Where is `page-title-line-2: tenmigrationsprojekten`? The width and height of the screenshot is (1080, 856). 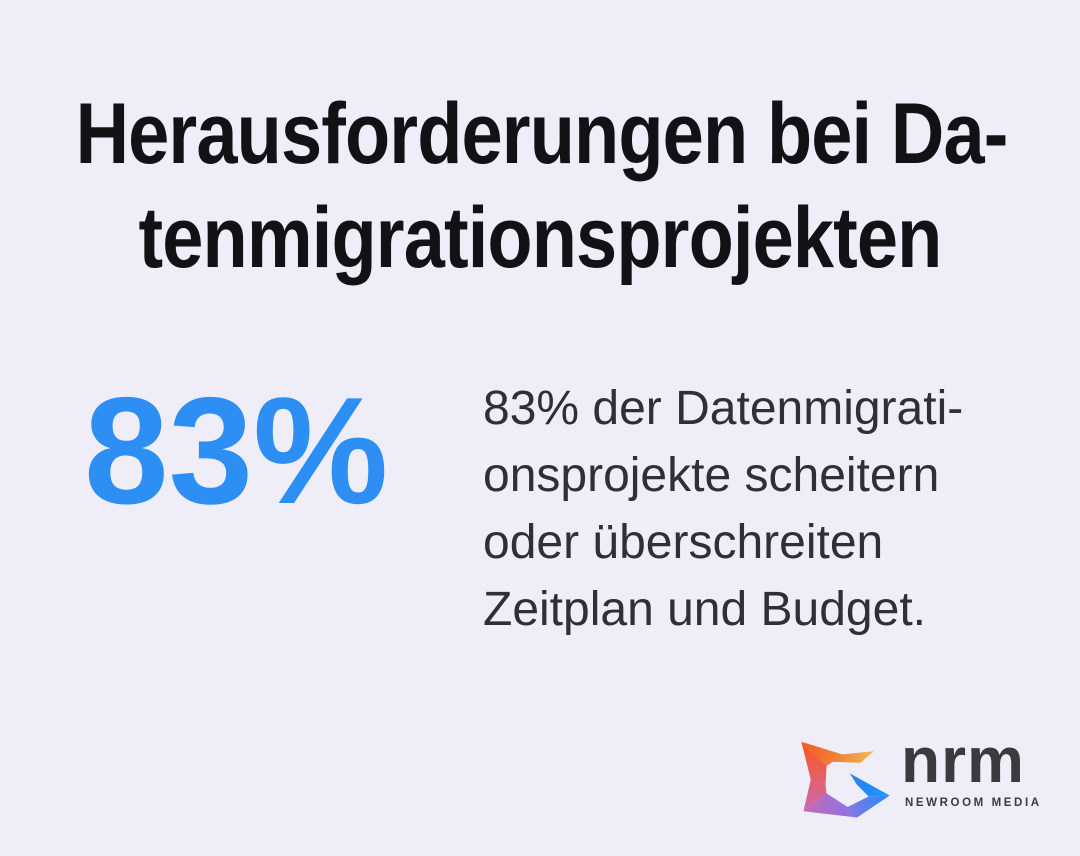
page-title-line-2: tenmigrationsprojekten is located at coordinates (540, 238).